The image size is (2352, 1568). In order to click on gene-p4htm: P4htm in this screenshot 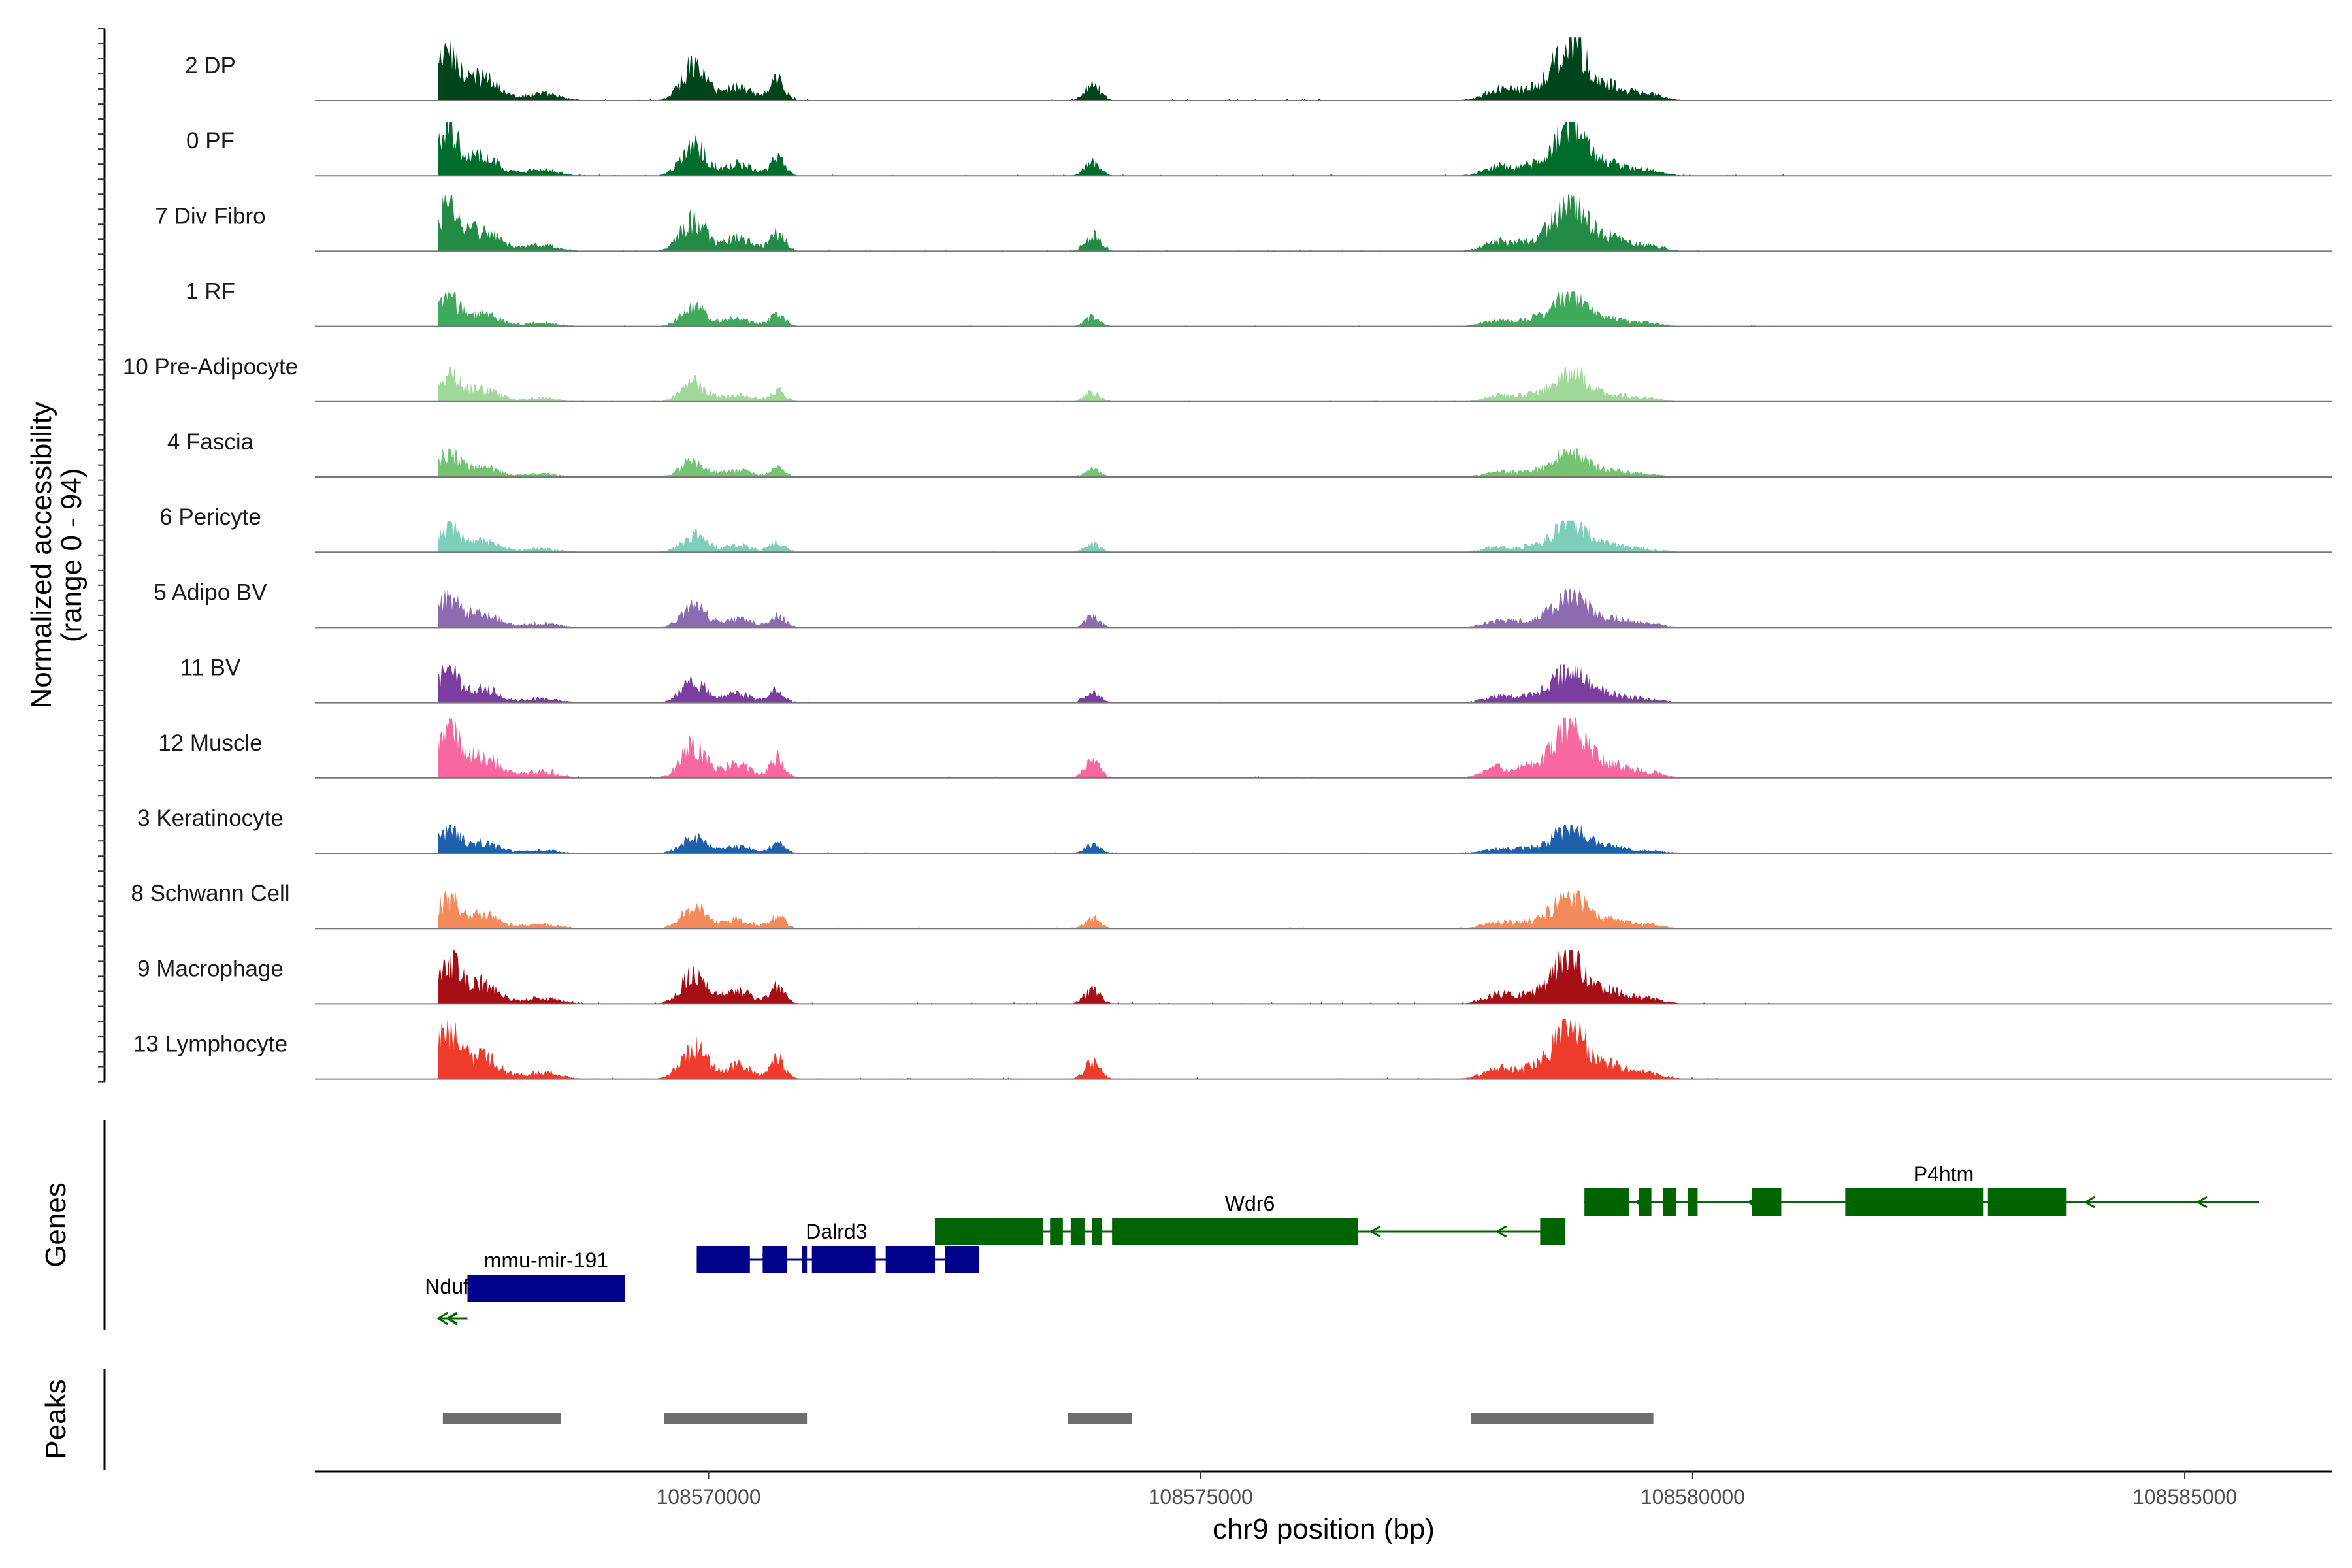, I will do `click(1921, 1189)`.